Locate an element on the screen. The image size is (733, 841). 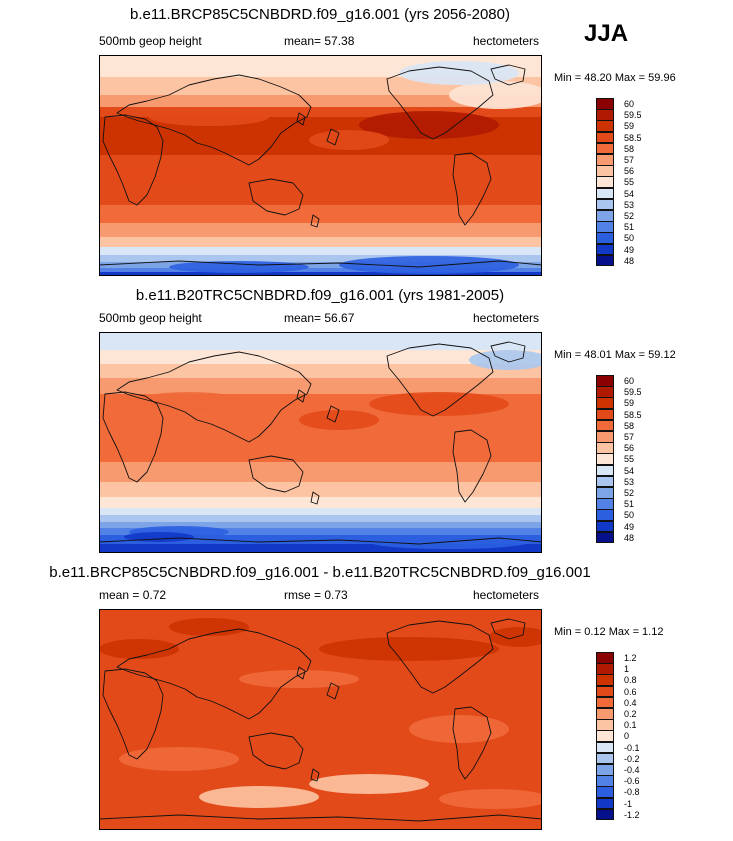
colorbar-tick-label: 0.1 is located at coordinates (630, 725).